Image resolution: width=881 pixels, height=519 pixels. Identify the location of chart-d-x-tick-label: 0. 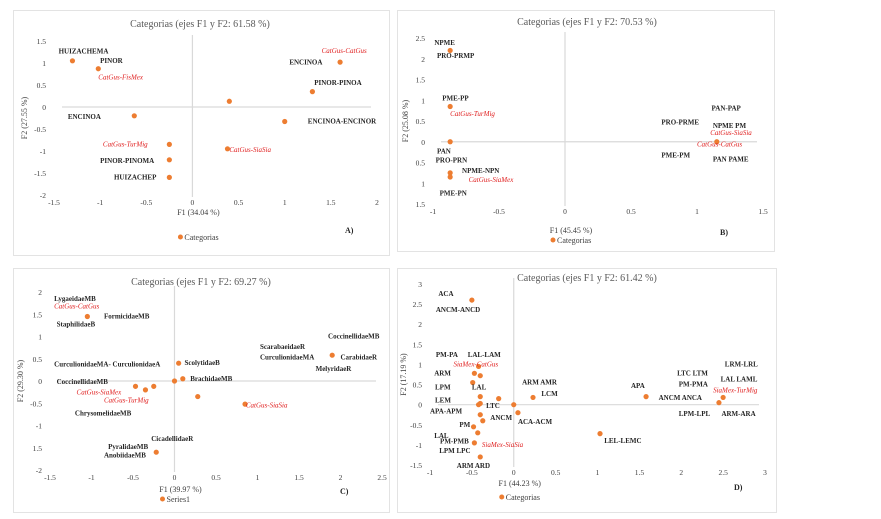
(514, 472).